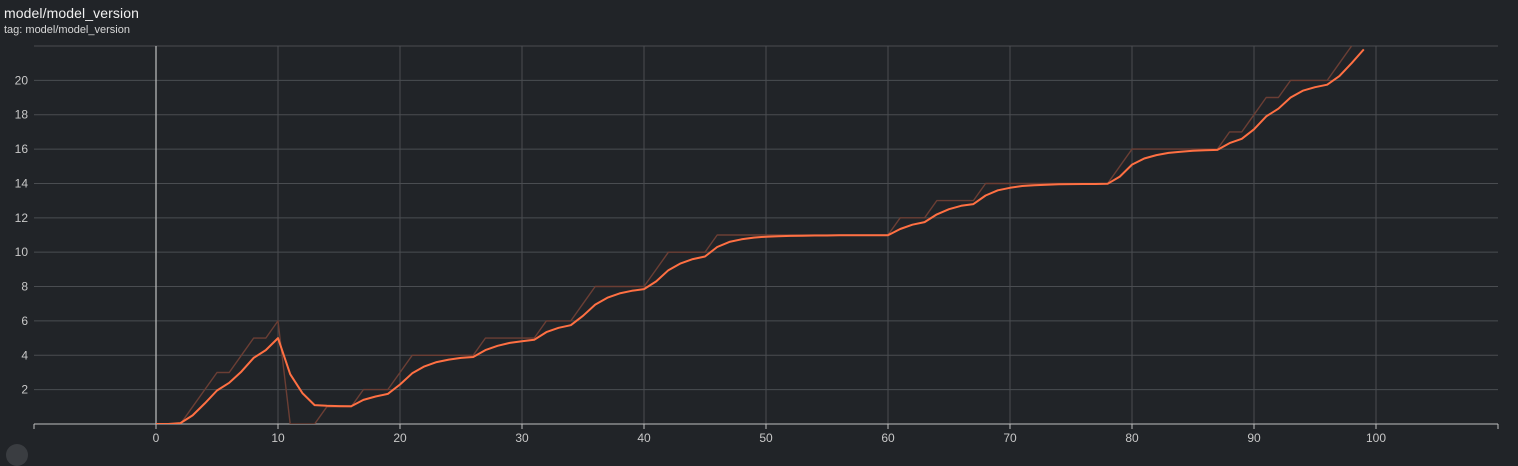  I want to click on x-tick-label: 90, so click(1254, 438).